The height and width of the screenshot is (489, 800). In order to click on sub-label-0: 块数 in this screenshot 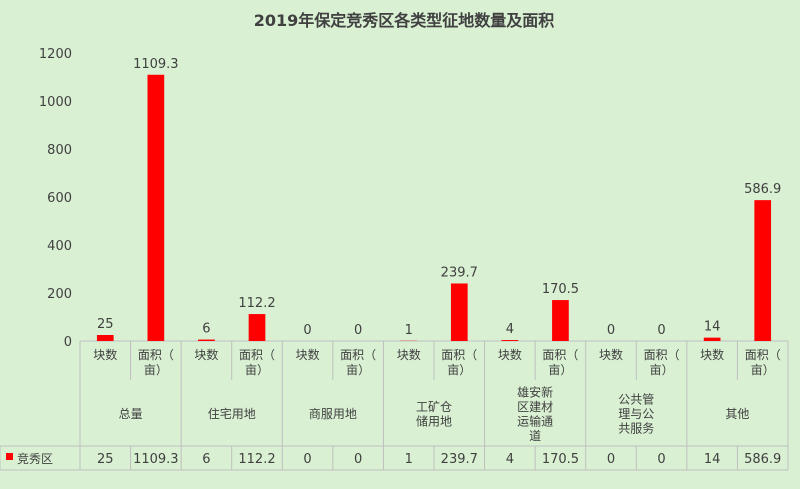, I will do `click(105, 354)`.